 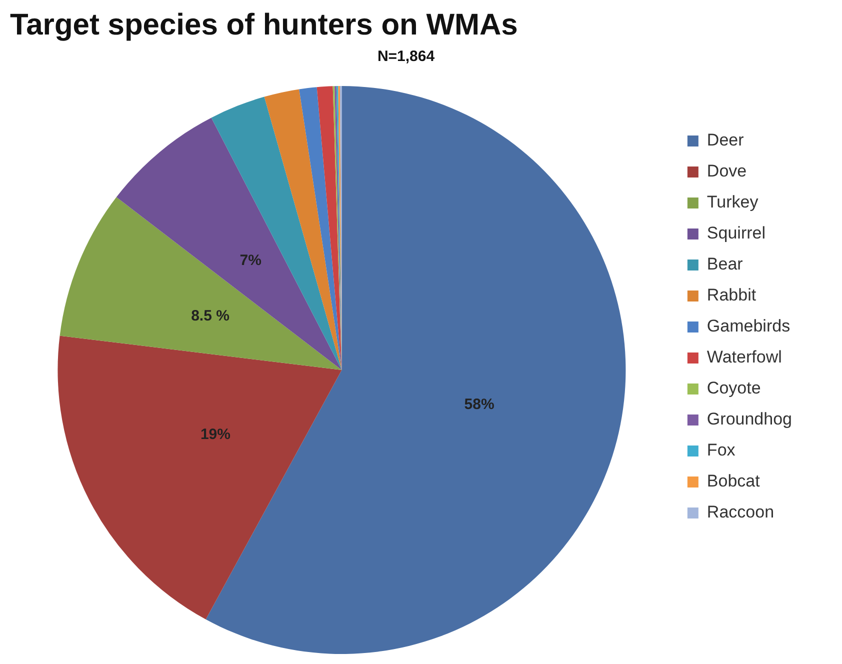 What do you see at coordinates (721, 450) in the screenshot?
I see `legend-label: Fox` at bounding box center [721, 450].